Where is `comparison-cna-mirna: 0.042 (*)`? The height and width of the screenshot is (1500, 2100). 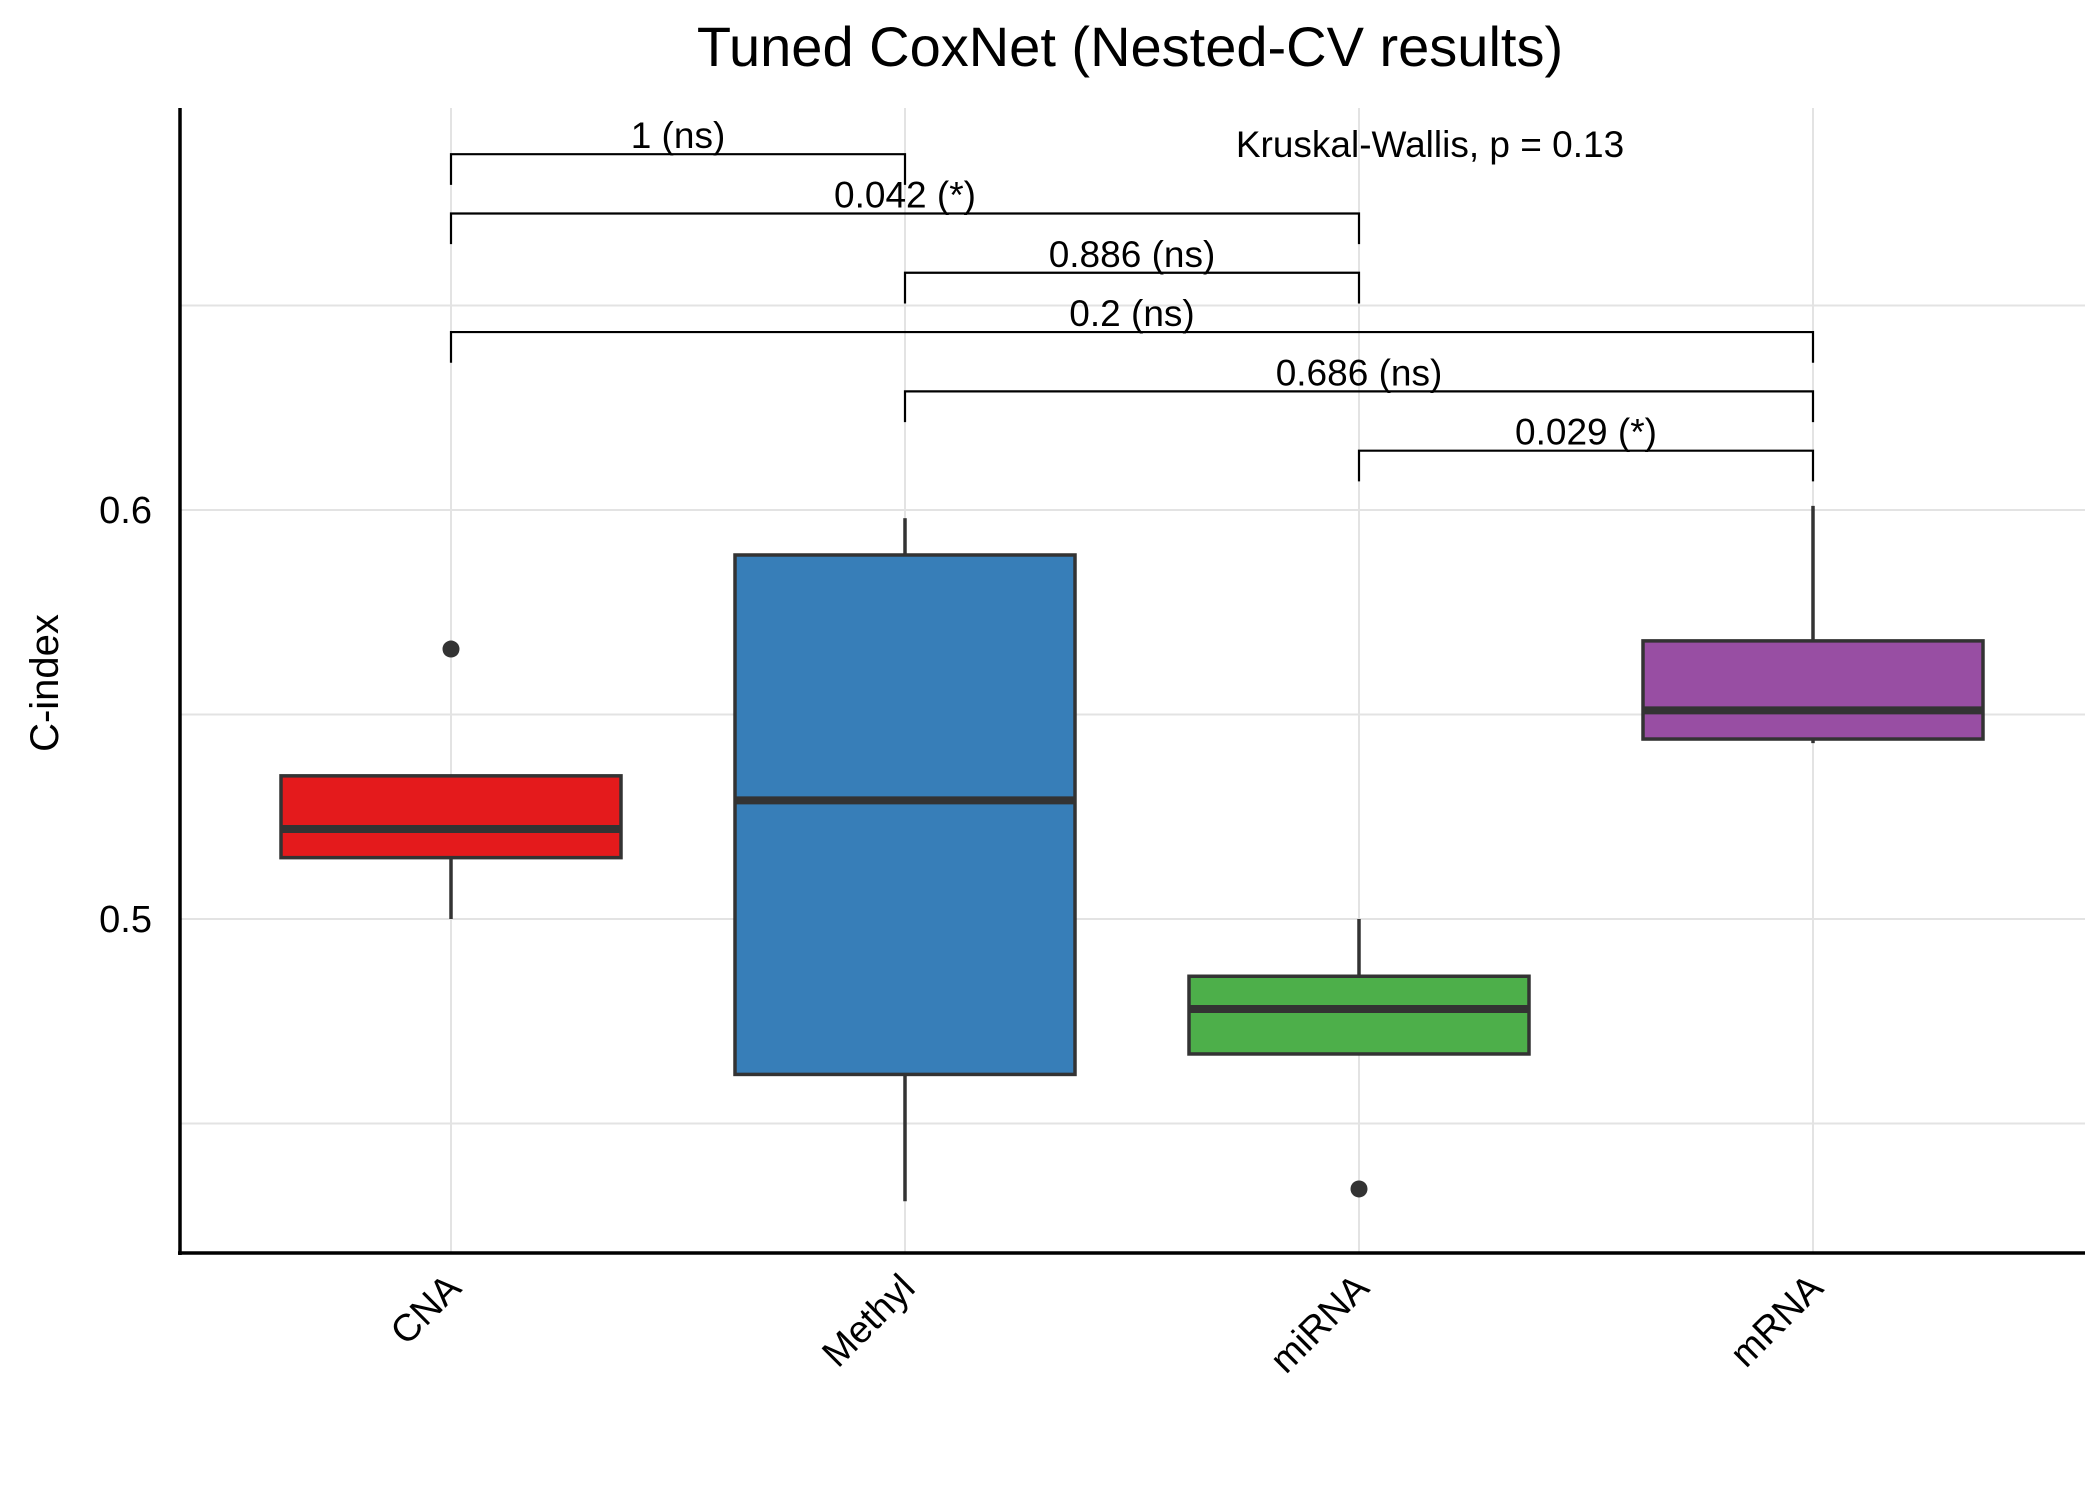
comparison-cna-mirna: 0.042 (*) is located at coordinates (905, 209).